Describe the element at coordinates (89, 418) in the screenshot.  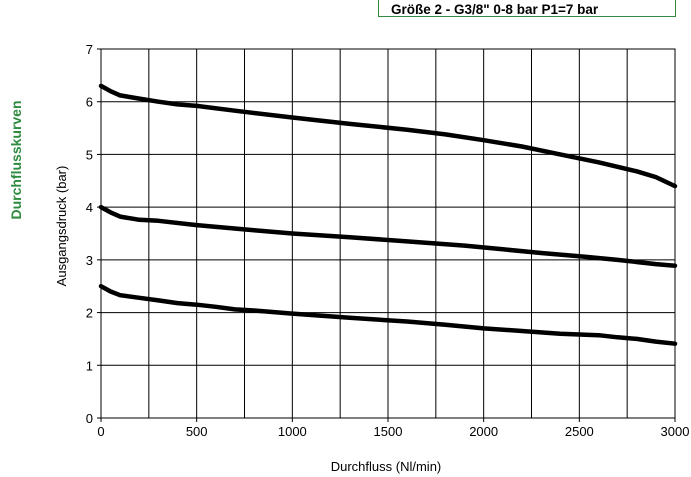
I see `y-tick-label: 0` at that location.